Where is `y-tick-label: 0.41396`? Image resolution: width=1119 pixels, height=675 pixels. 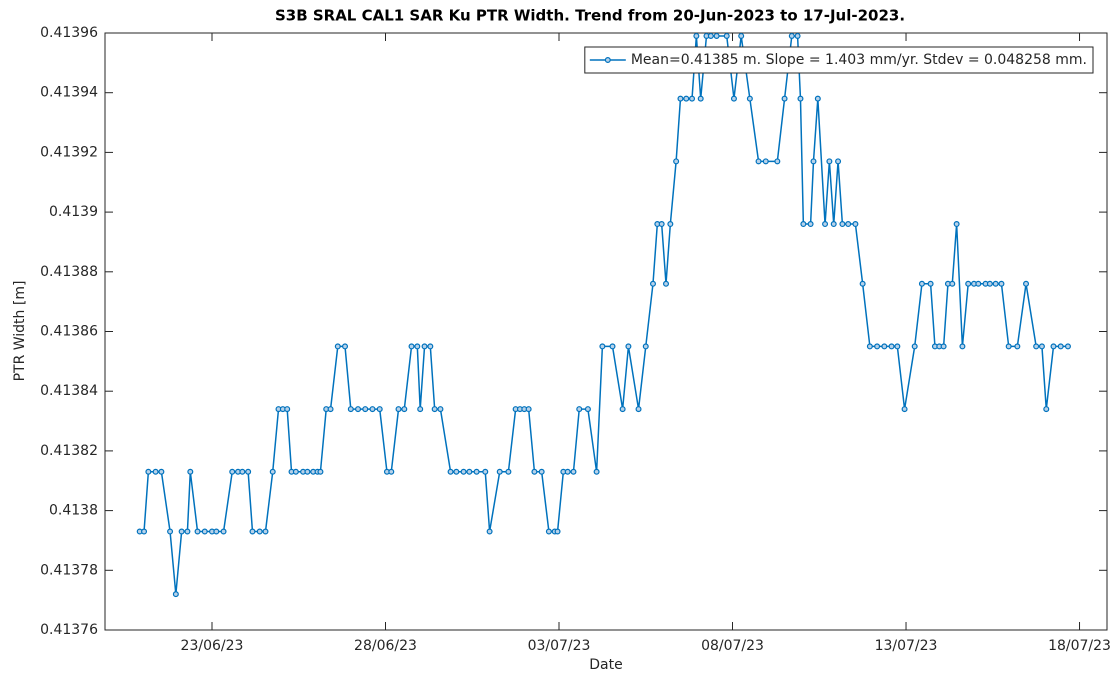 y-tick-label: 0.41396 is located at coordinates (69, 33).